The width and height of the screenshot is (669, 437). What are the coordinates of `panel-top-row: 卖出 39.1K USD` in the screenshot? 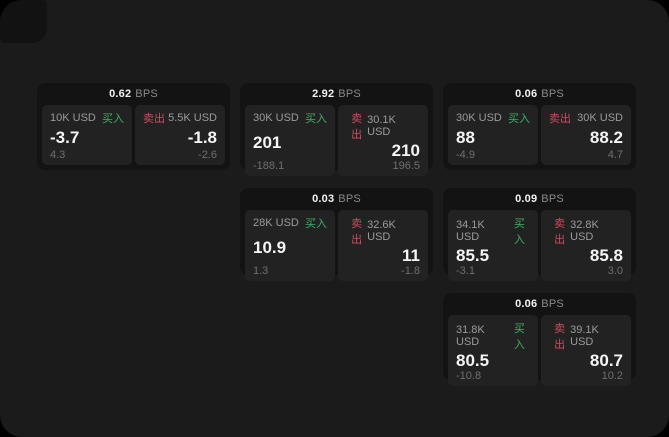 It's located at (586, 336).